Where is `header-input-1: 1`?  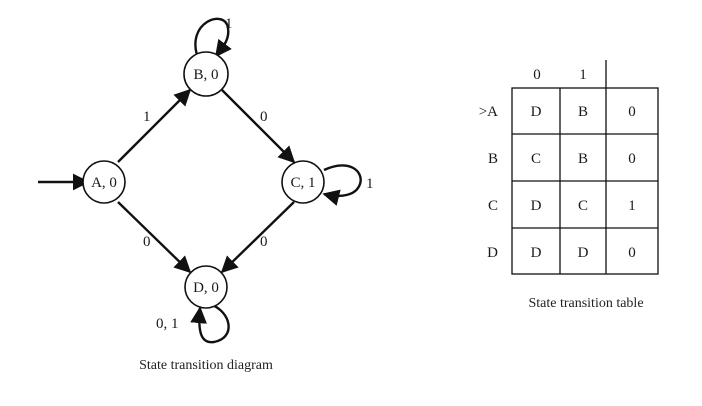
header-input-1: 1 is located at coordinates (583, 75).